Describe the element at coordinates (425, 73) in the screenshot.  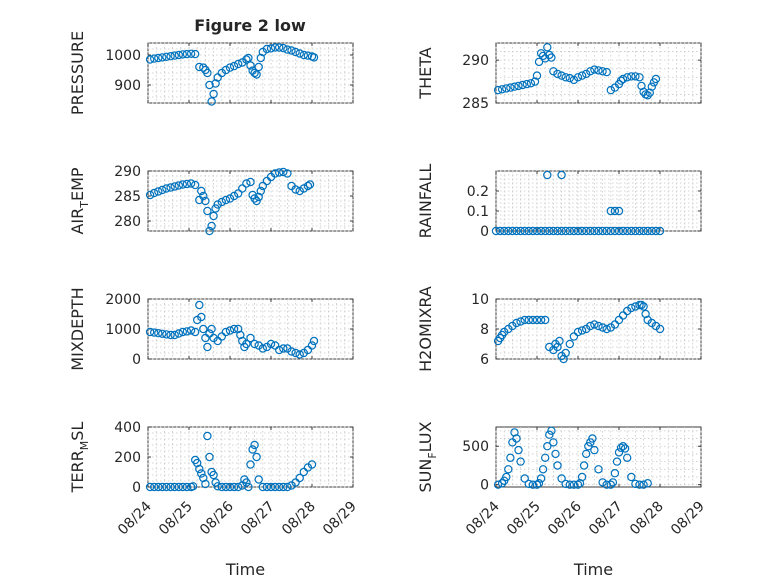
I see `y-axis-label: THETA` at that location.